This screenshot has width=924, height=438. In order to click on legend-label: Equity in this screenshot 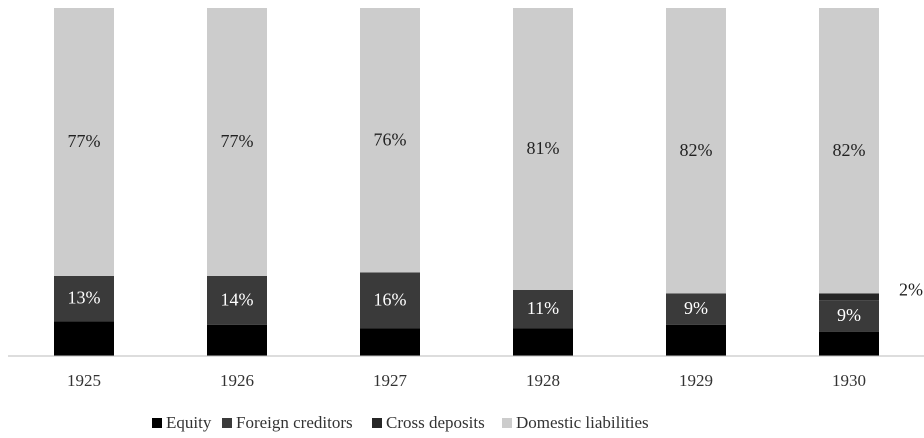, I will do `click(189, 422)`.